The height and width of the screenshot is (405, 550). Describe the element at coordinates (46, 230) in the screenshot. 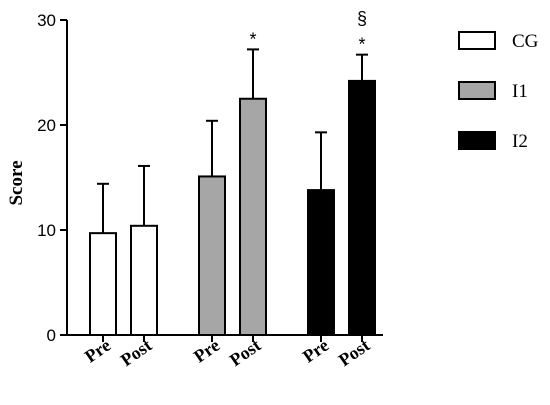

I see `y-tick-label: 10` at that location.